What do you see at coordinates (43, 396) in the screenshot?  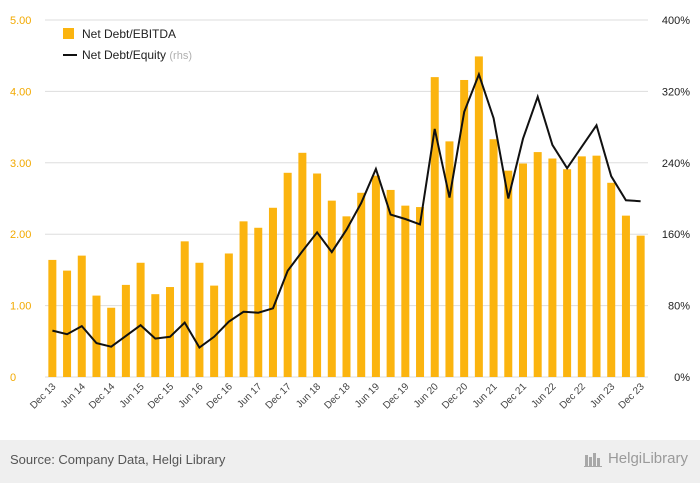 I see `x-tick-label: Dec 13` at bounding box center [43, 396].